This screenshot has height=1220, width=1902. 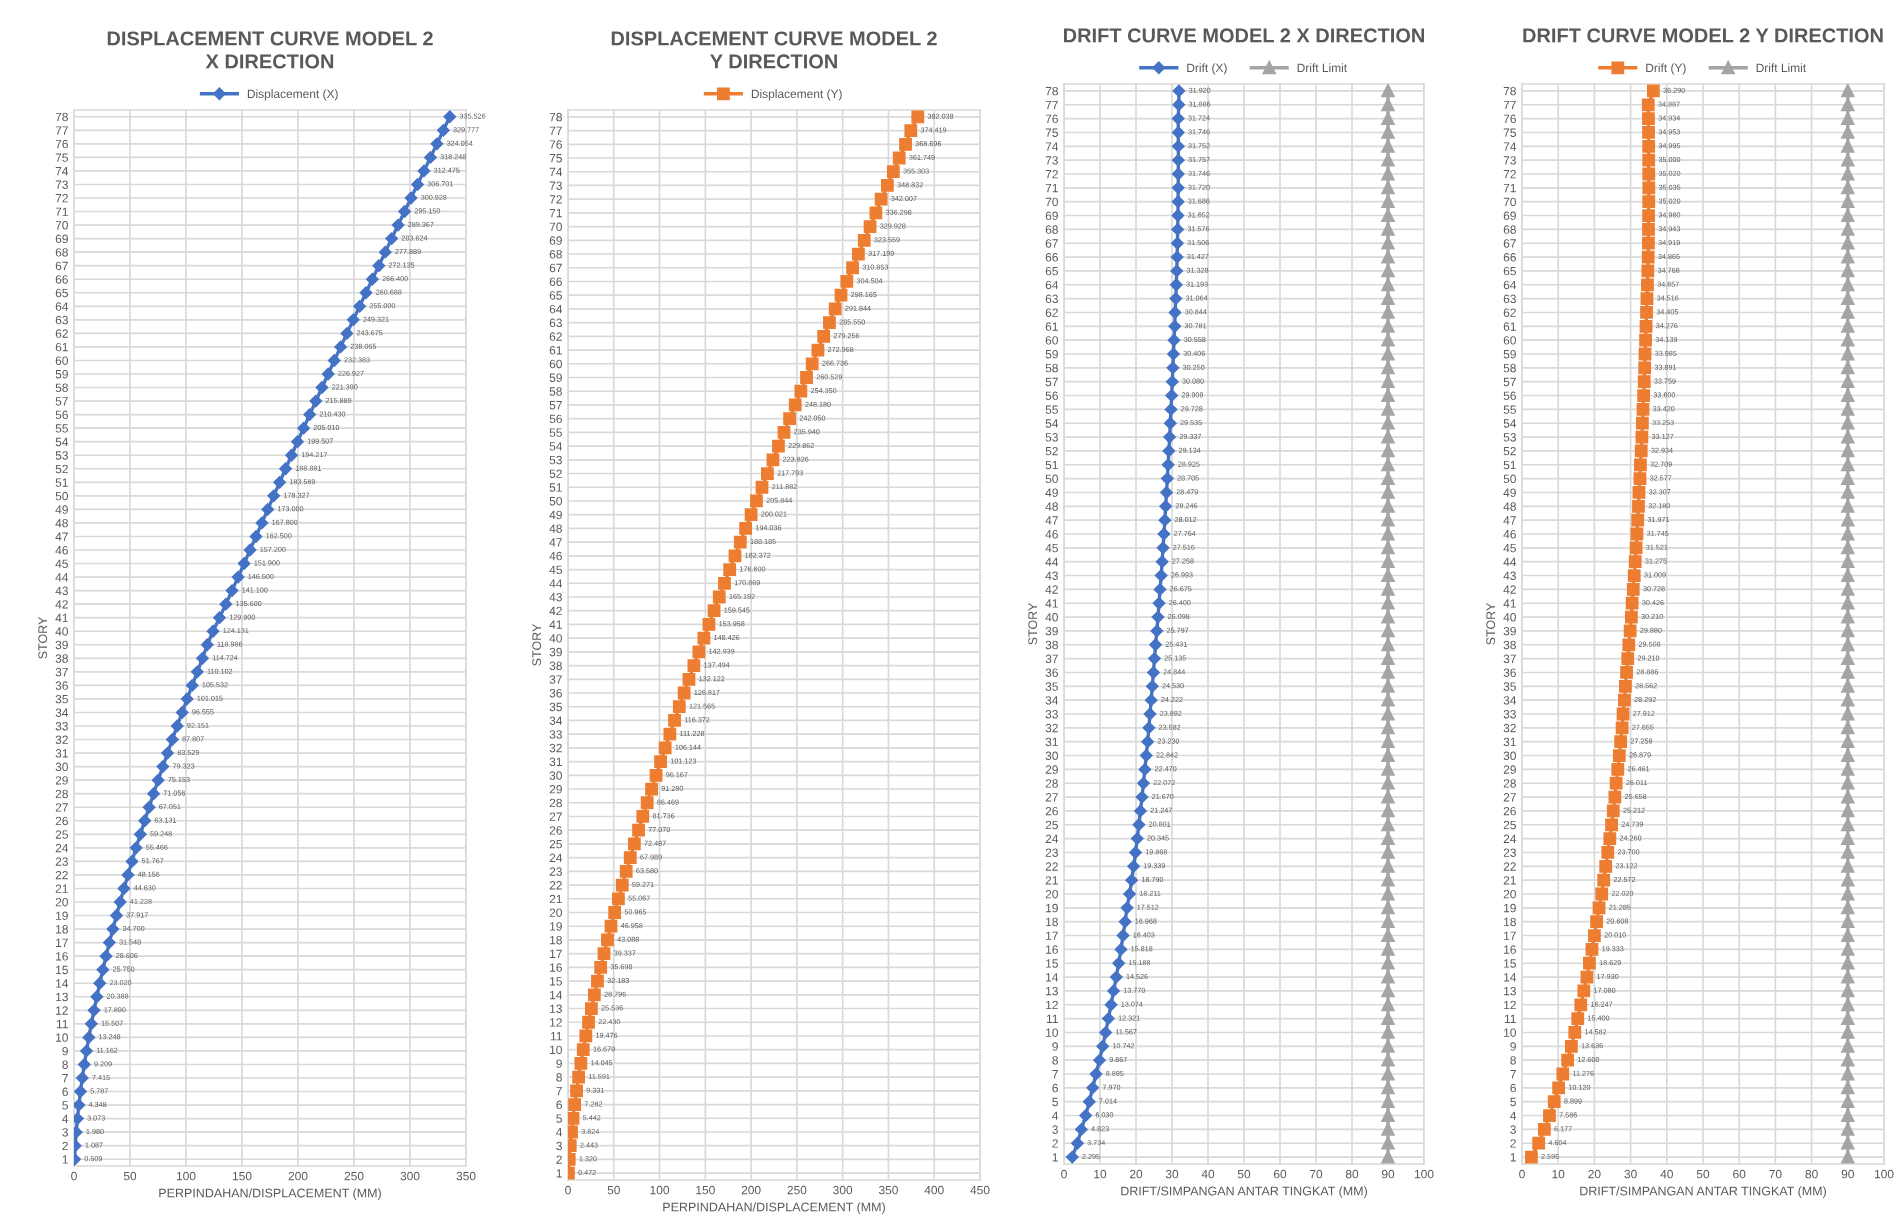 What do you see at coordinates (1703, 35) in the screenshot?
I see `chart-title: DRIFT CURVE MODEL 2 Y DIRECTION` at bounding box center [1703, 35].